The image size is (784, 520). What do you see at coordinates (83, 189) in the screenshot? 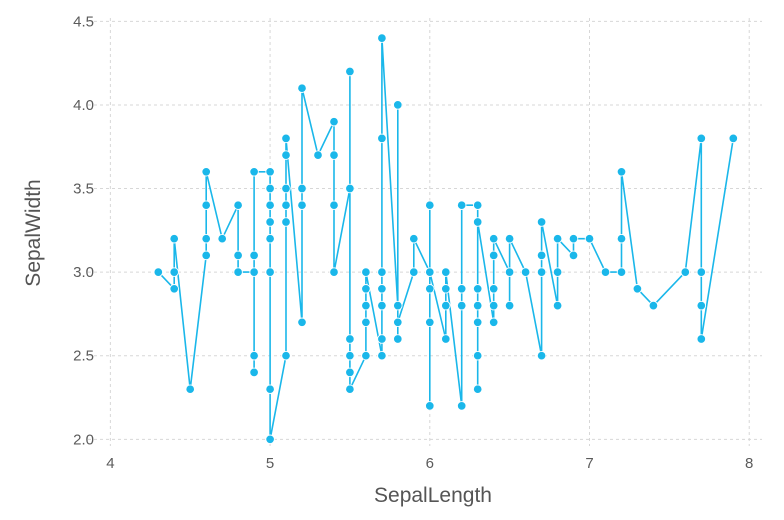
I see `y-tick-label: 3.5` at bounding box center [83, 189].